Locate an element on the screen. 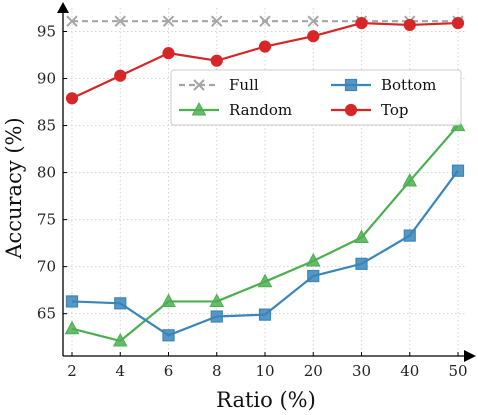 The image size is (478, 415). y-tick-label: 80 is located at coordinates (46, 173).